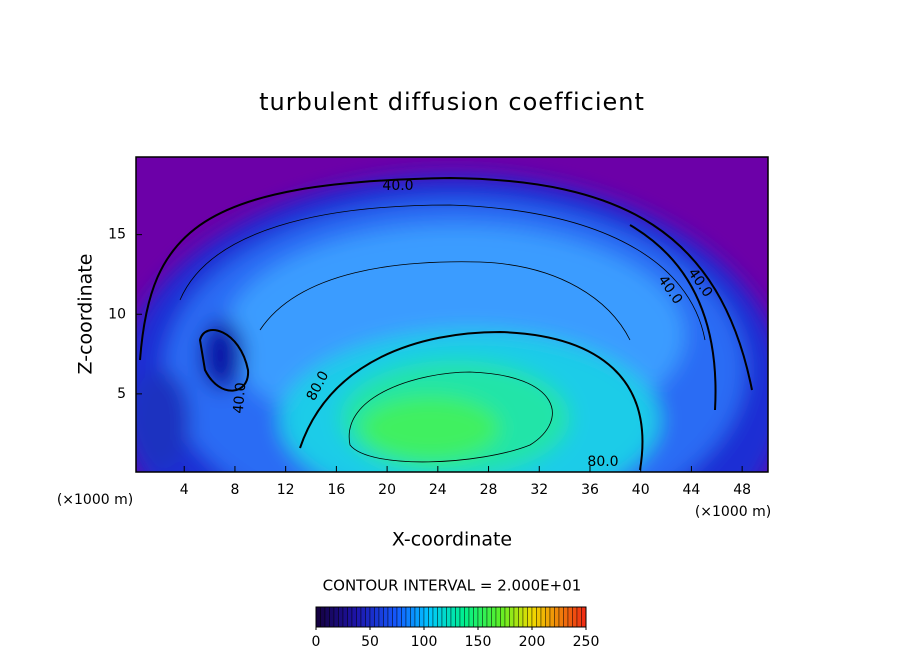 Image resolution: width=904 pixels, height=654 pixels. I want to click on x-tick-label: 24, so click(438, 490).